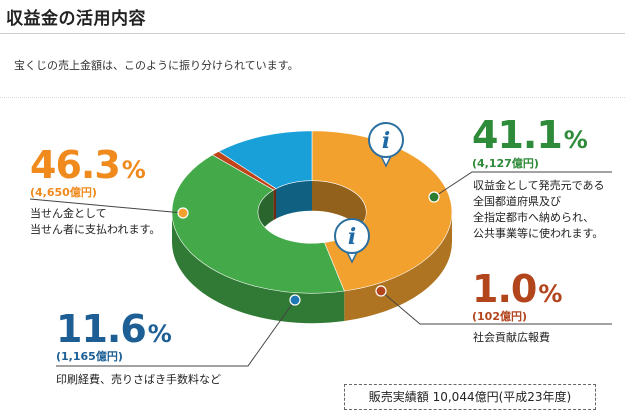  I want to click on page-title: 収益金の活用内容, so click(76, 19).